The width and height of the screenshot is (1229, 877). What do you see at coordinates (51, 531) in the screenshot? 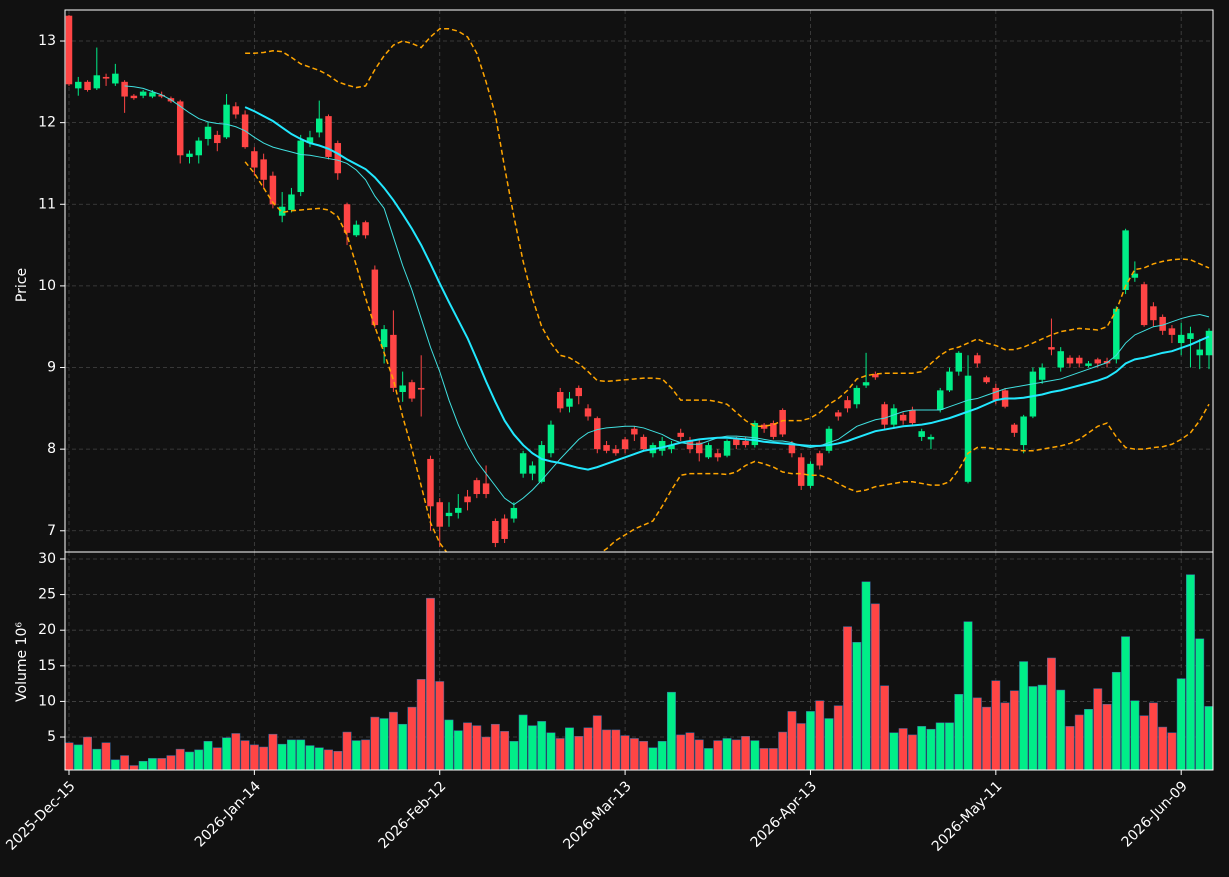
I see `y-tick-label: 7` at bounding box center [51, 531].